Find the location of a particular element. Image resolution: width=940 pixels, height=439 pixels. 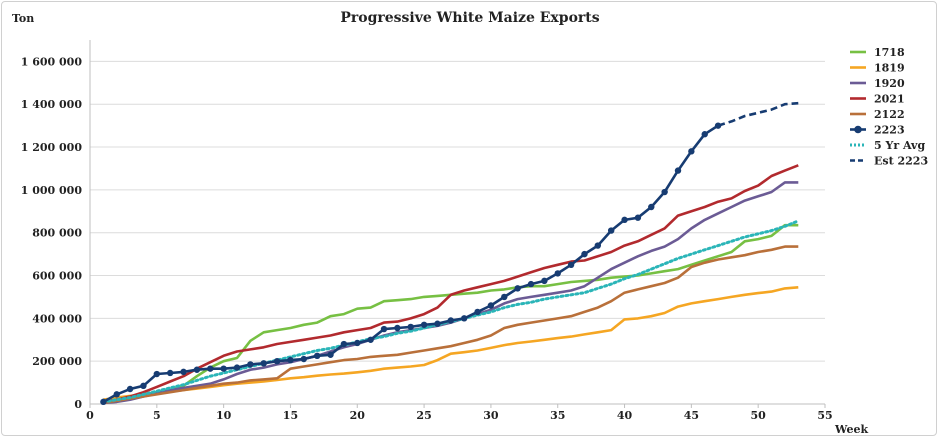

legend-label: 5 Yr Avg is located at coordinates (899, 145).